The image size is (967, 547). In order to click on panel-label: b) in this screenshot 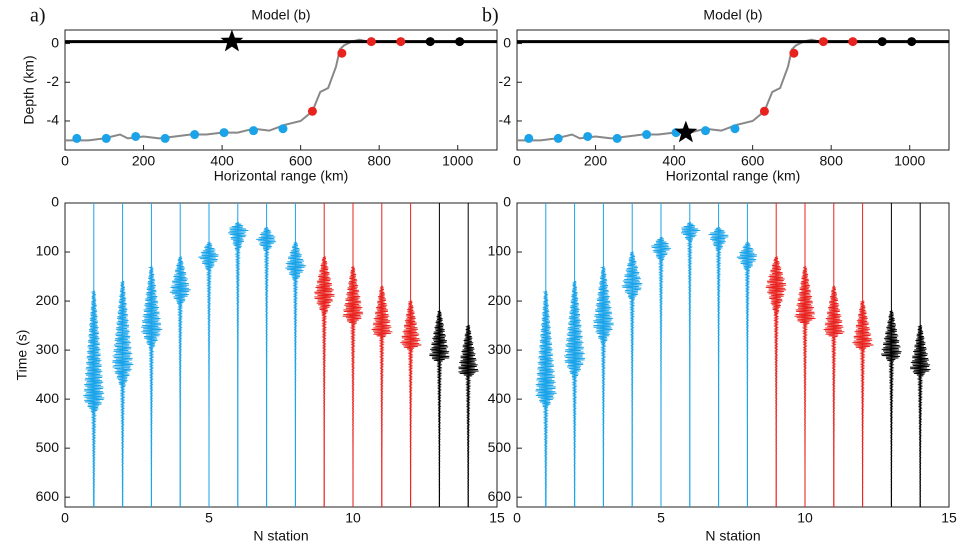, I will do `click(490, 16)`.